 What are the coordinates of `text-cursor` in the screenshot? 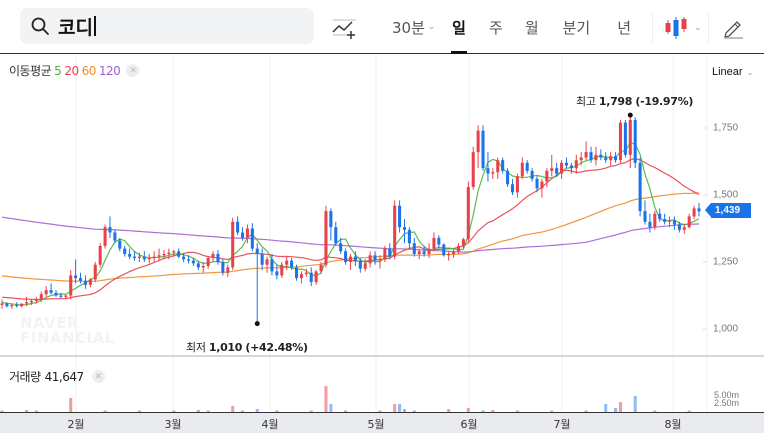 It's located at (94, 26).